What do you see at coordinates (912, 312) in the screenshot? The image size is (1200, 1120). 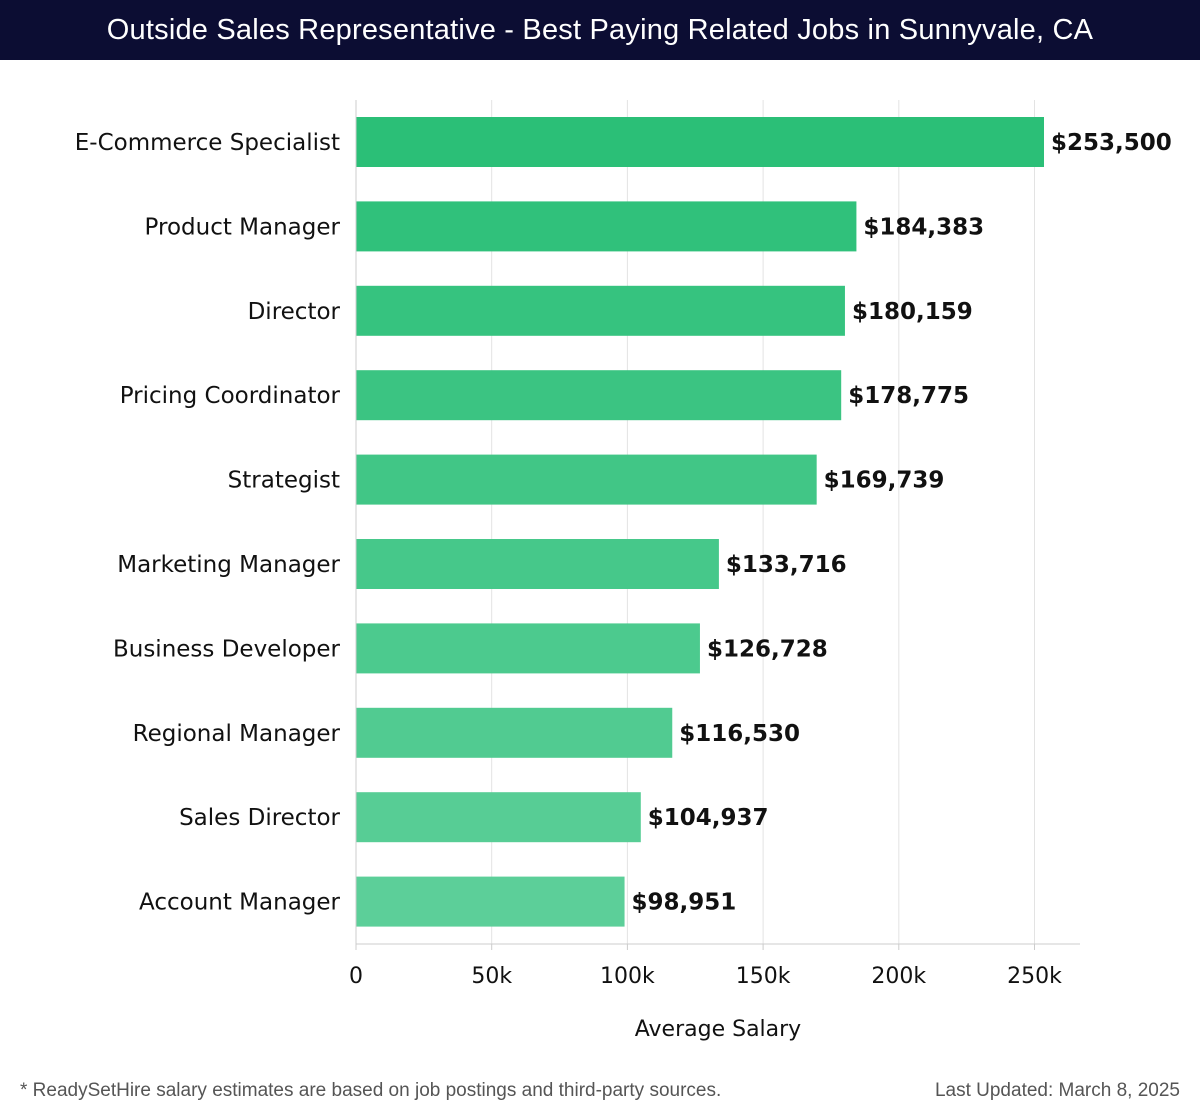 I see `value-label: $180,159` at bounding box center [912, 312].